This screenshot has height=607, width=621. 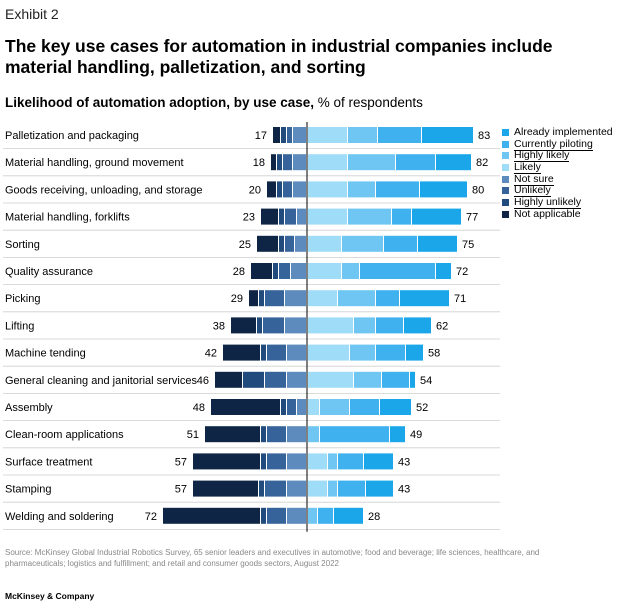 I want to click on row-lifting: Lifting 62 38, so click(x=251, y=328).